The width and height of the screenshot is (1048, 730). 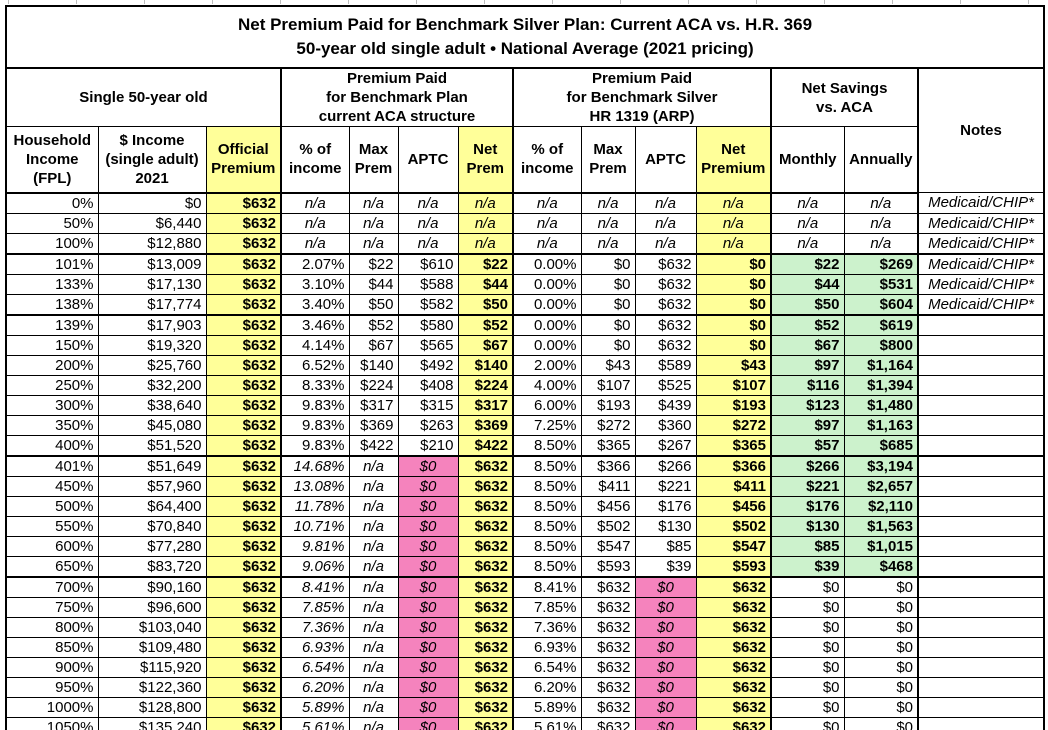 I want to click on cell-save_a: $604, so click(x=881, y=304).